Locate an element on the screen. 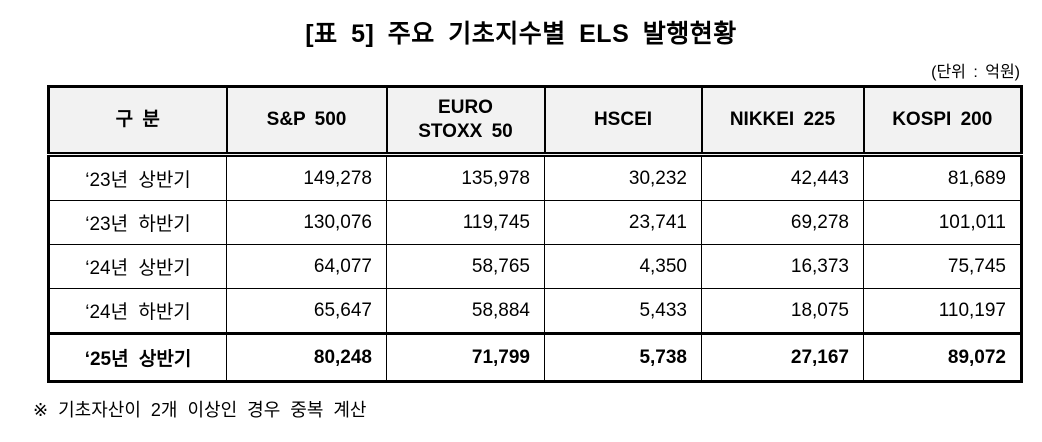  unit-note: (단위 : 억원) is located at coordinates (975, 72).